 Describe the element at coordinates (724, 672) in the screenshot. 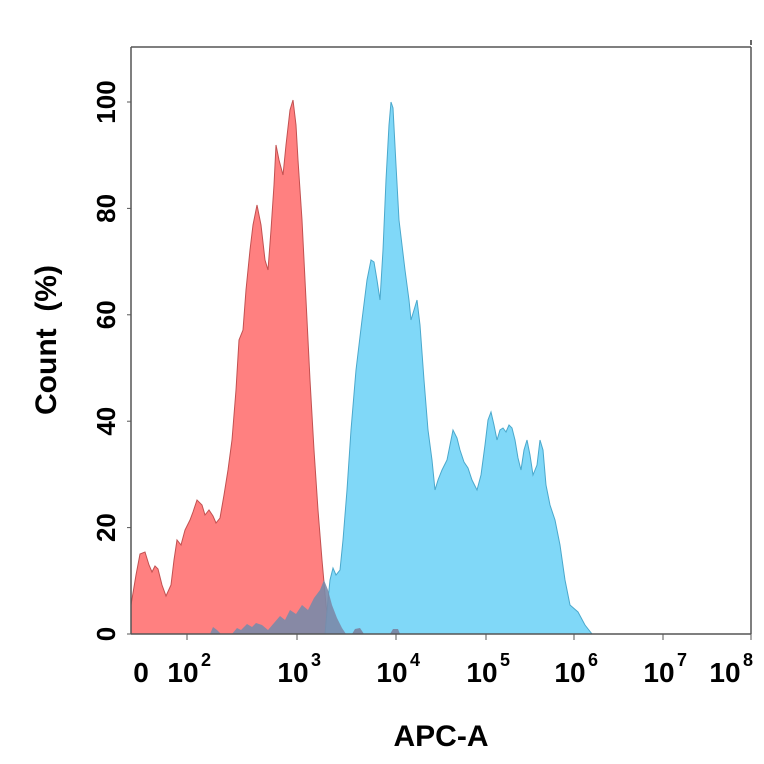

I see `x-tick-1e8: 10` at that location.